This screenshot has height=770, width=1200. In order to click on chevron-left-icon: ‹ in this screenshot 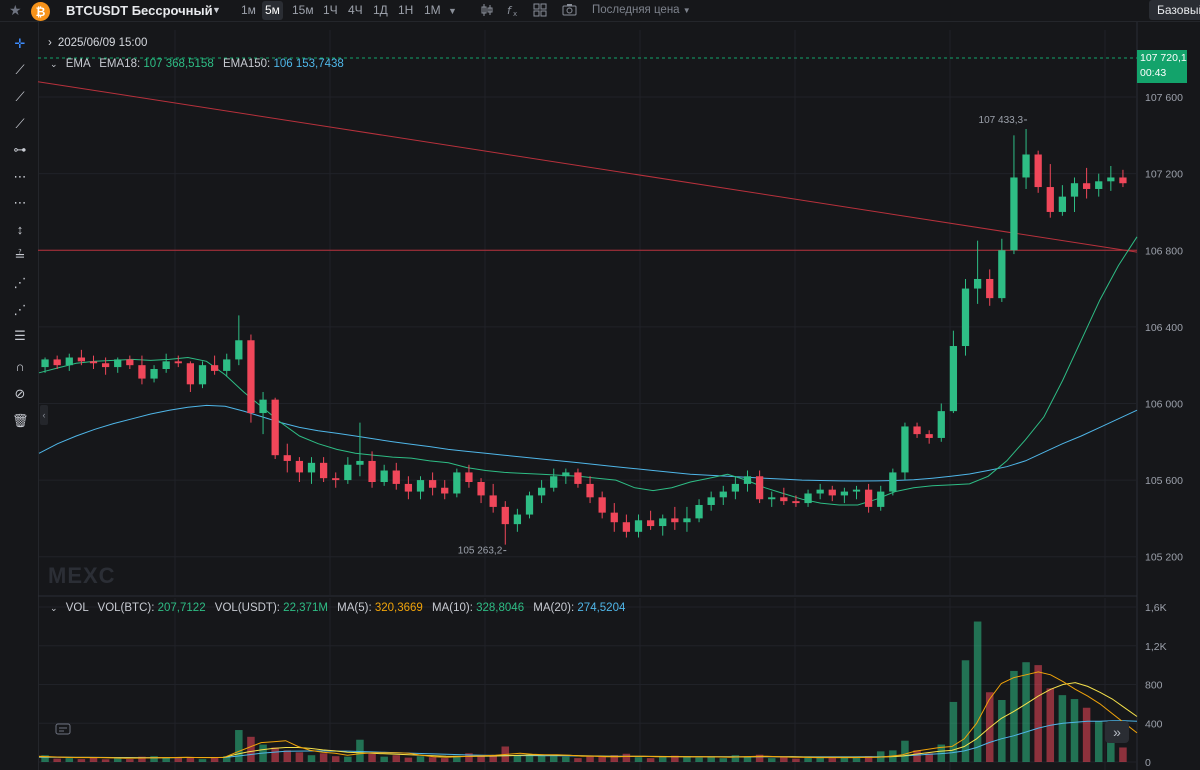, I will do `click(44, 415)`.